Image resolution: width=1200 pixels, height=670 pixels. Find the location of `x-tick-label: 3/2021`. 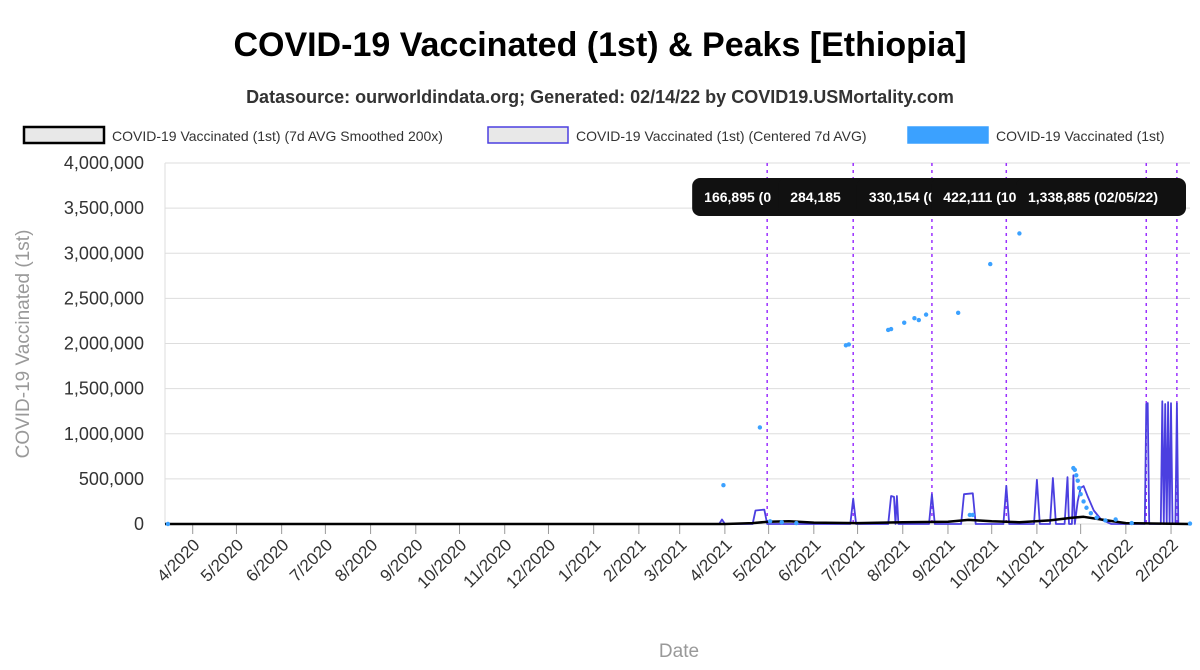

x-tick-label: 3/2021 is located at coordinates (665, 560).